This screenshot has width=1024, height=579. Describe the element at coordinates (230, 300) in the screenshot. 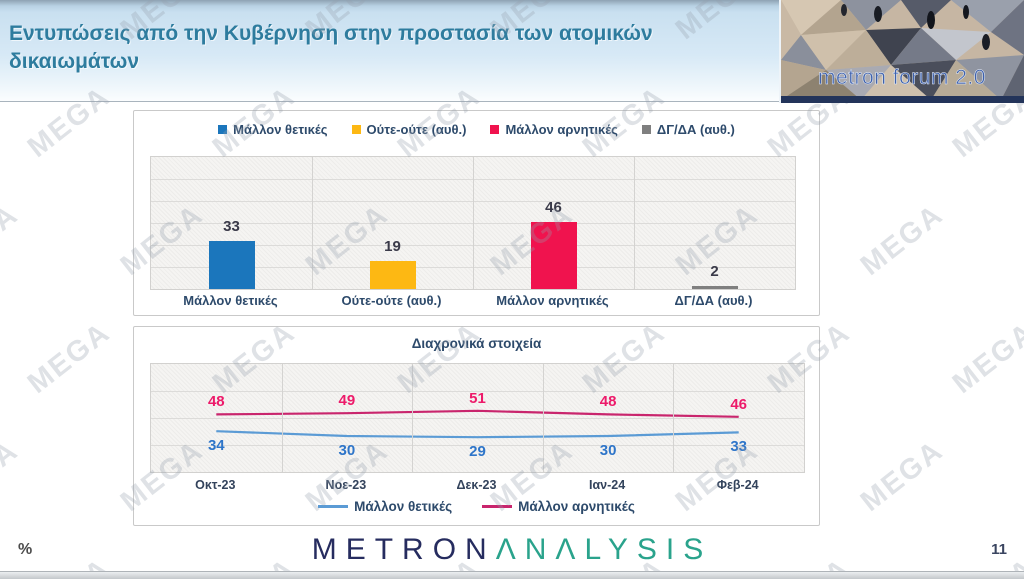

I see `category-label: Μάλλον θετικές` at that location.